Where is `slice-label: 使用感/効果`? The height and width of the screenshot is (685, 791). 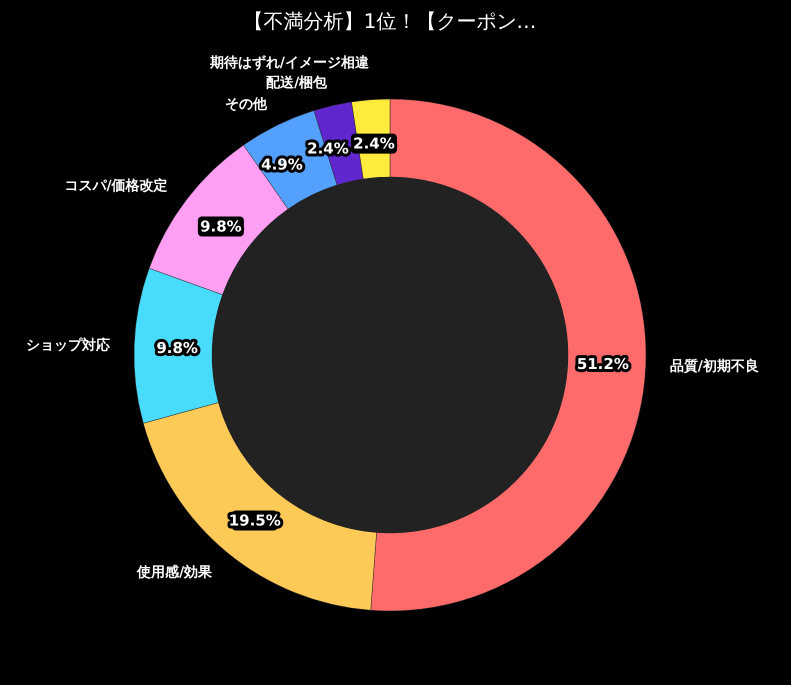
slice-label: 使用感/効果 is located at coordinates (175, 572).